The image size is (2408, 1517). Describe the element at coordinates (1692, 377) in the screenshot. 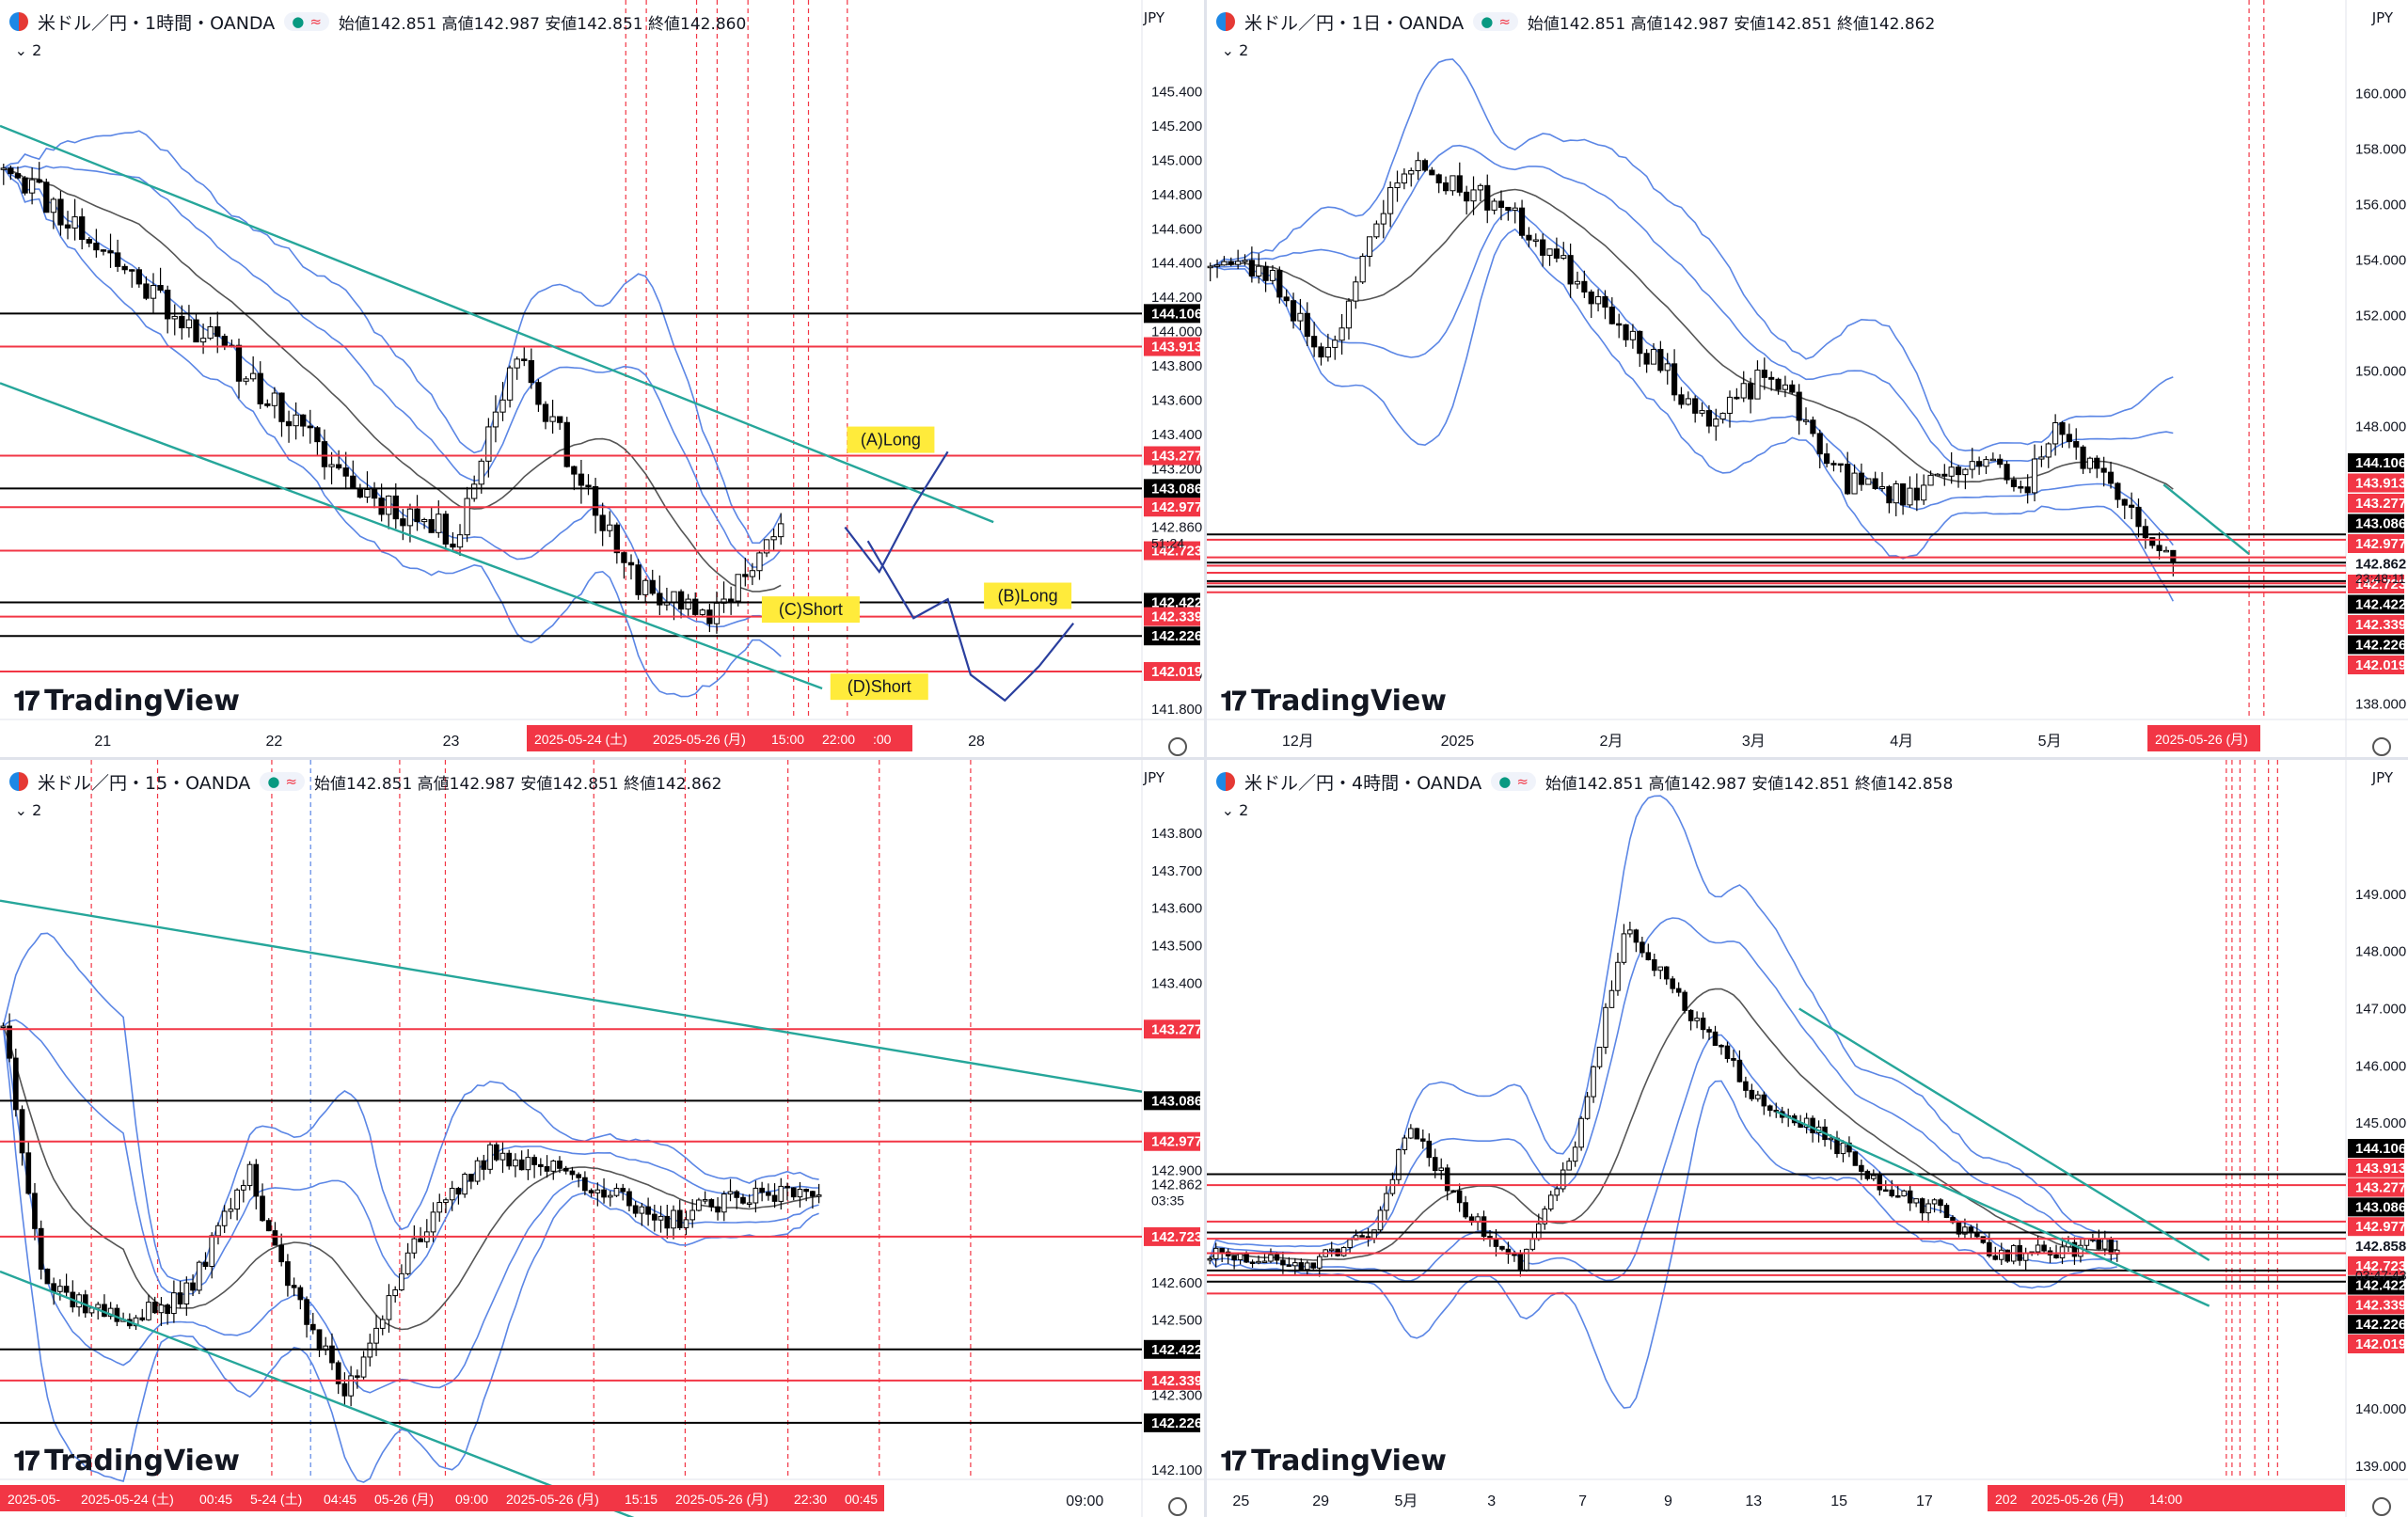

I see `bb-lower-1sd` at that location.